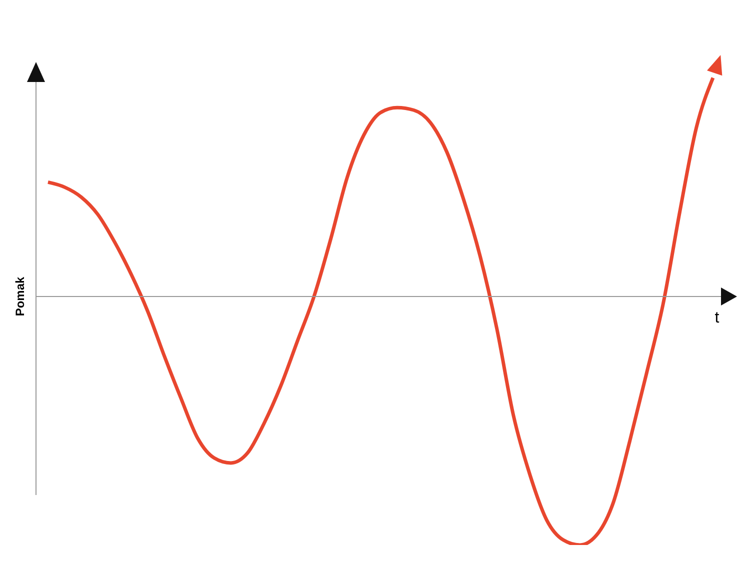 Image resolution: width=745 pixels, height=573 pixels. Describe the element at coordinates (20, 296) in the screenshot. I see `y-axis-title: Pomak` at that location.